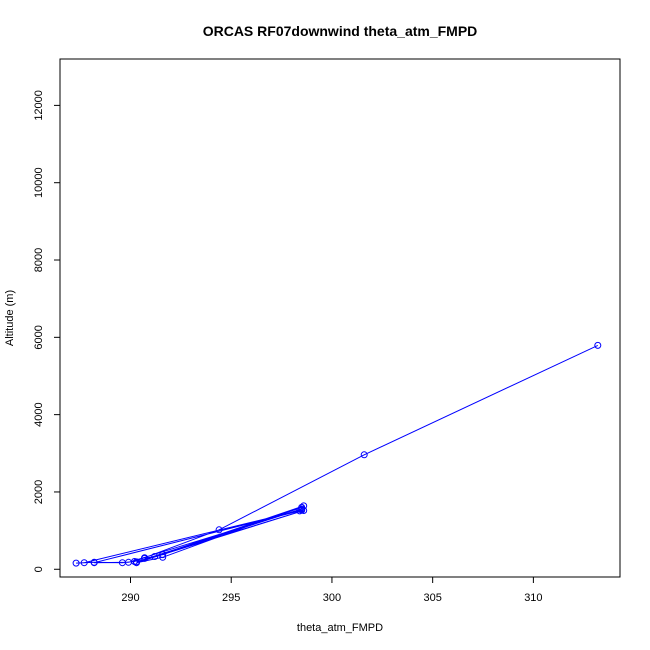  Describe the element at coordinates (39, 260) in the screenshot. I see `y-tick-label: 8000` at that location.